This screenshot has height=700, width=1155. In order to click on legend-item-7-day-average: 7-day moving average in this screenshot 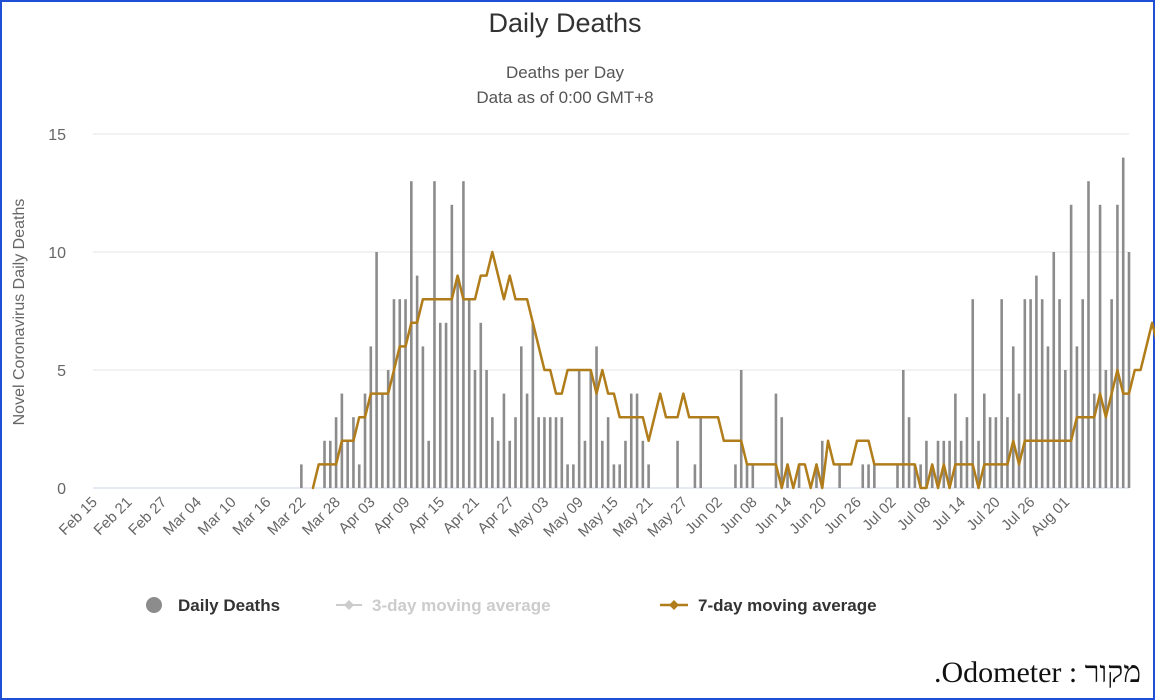, I will do `click(768, 605)`.